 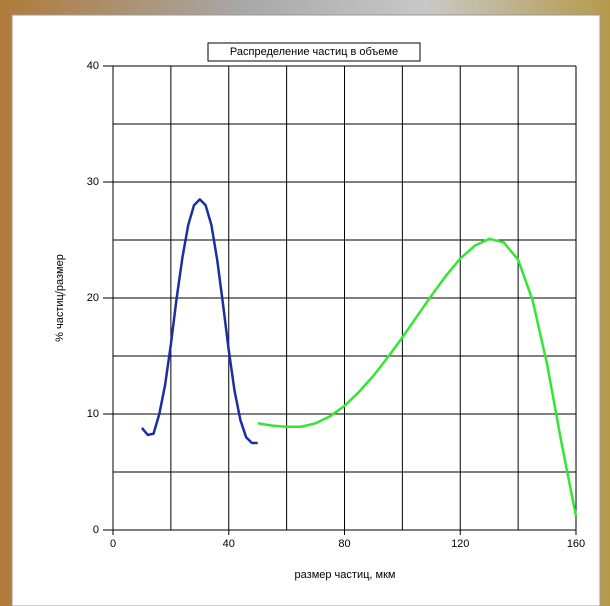 What do you see at coordinates (113, 544) in the screenshot?
I see `x-tick-label: 0` at bounding box center [113, 544].